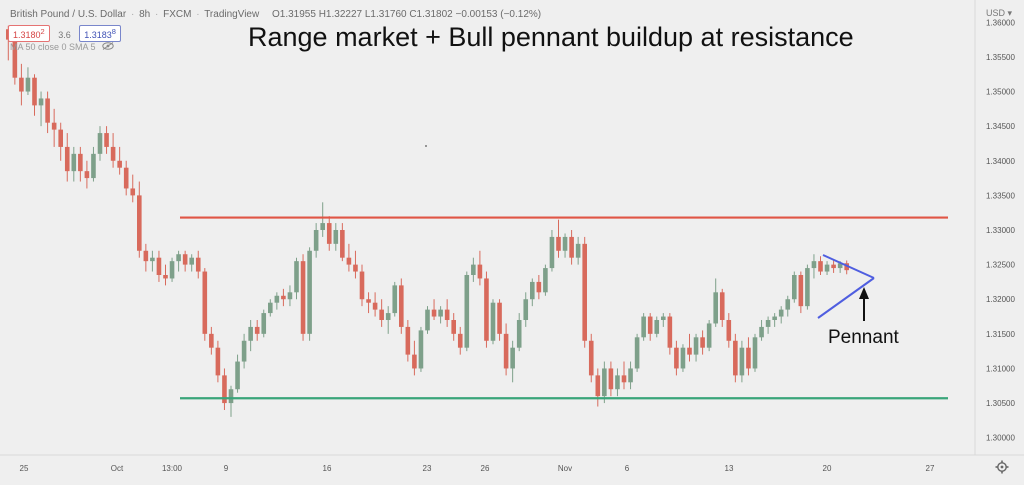  What do you see at coordinates (29, 33) in the screenshot?
I see `sell-price-button: 1.31802` at bounding box center [29, 33].